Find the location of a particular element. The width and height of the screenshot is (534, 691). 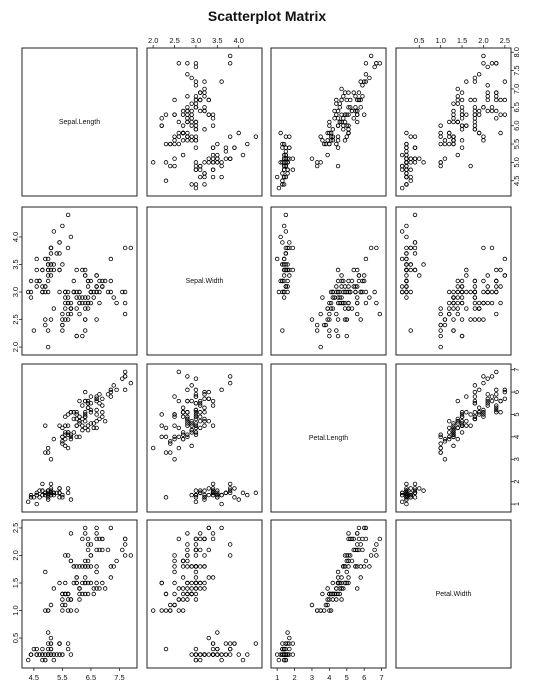

tick-label: 2.0 is located at coordinates (153, 40).